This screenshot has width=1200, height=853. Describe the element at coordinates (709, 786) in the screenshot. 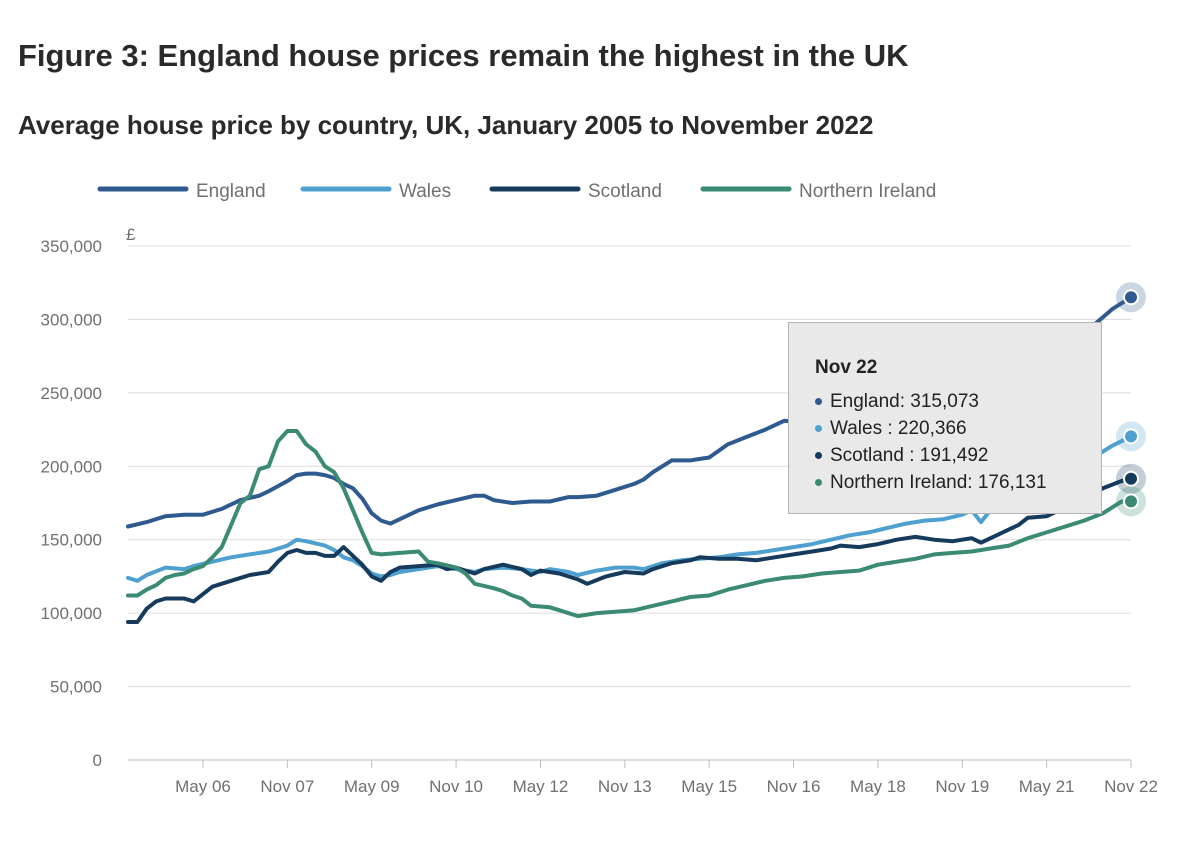

I see `x-tick-label: May 15` at that location.